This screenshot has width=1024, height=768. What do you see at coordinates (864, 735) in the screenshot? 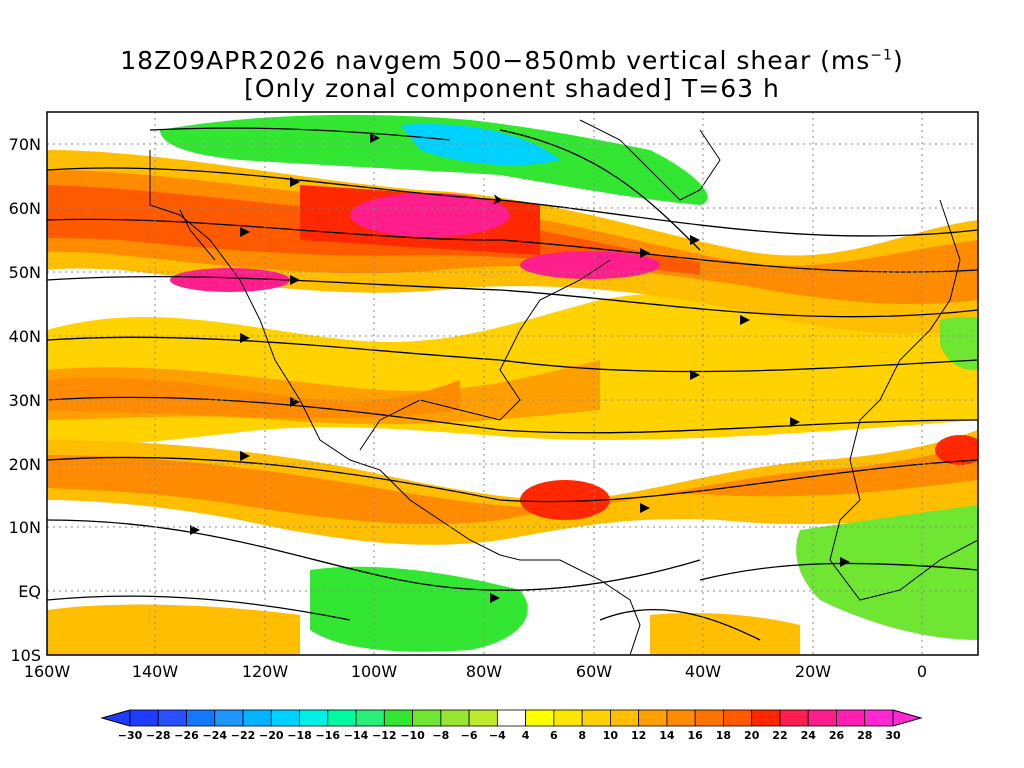
I see `colorbar-label: 28` at bounding box center [864, 735].